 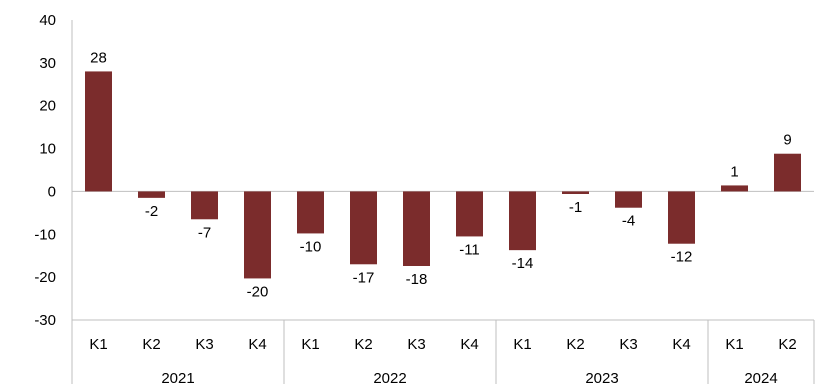 What do you see at coordinates (417, 279) in the screenshot?
I see `data-label: -18` at bounding box center [417, 279].